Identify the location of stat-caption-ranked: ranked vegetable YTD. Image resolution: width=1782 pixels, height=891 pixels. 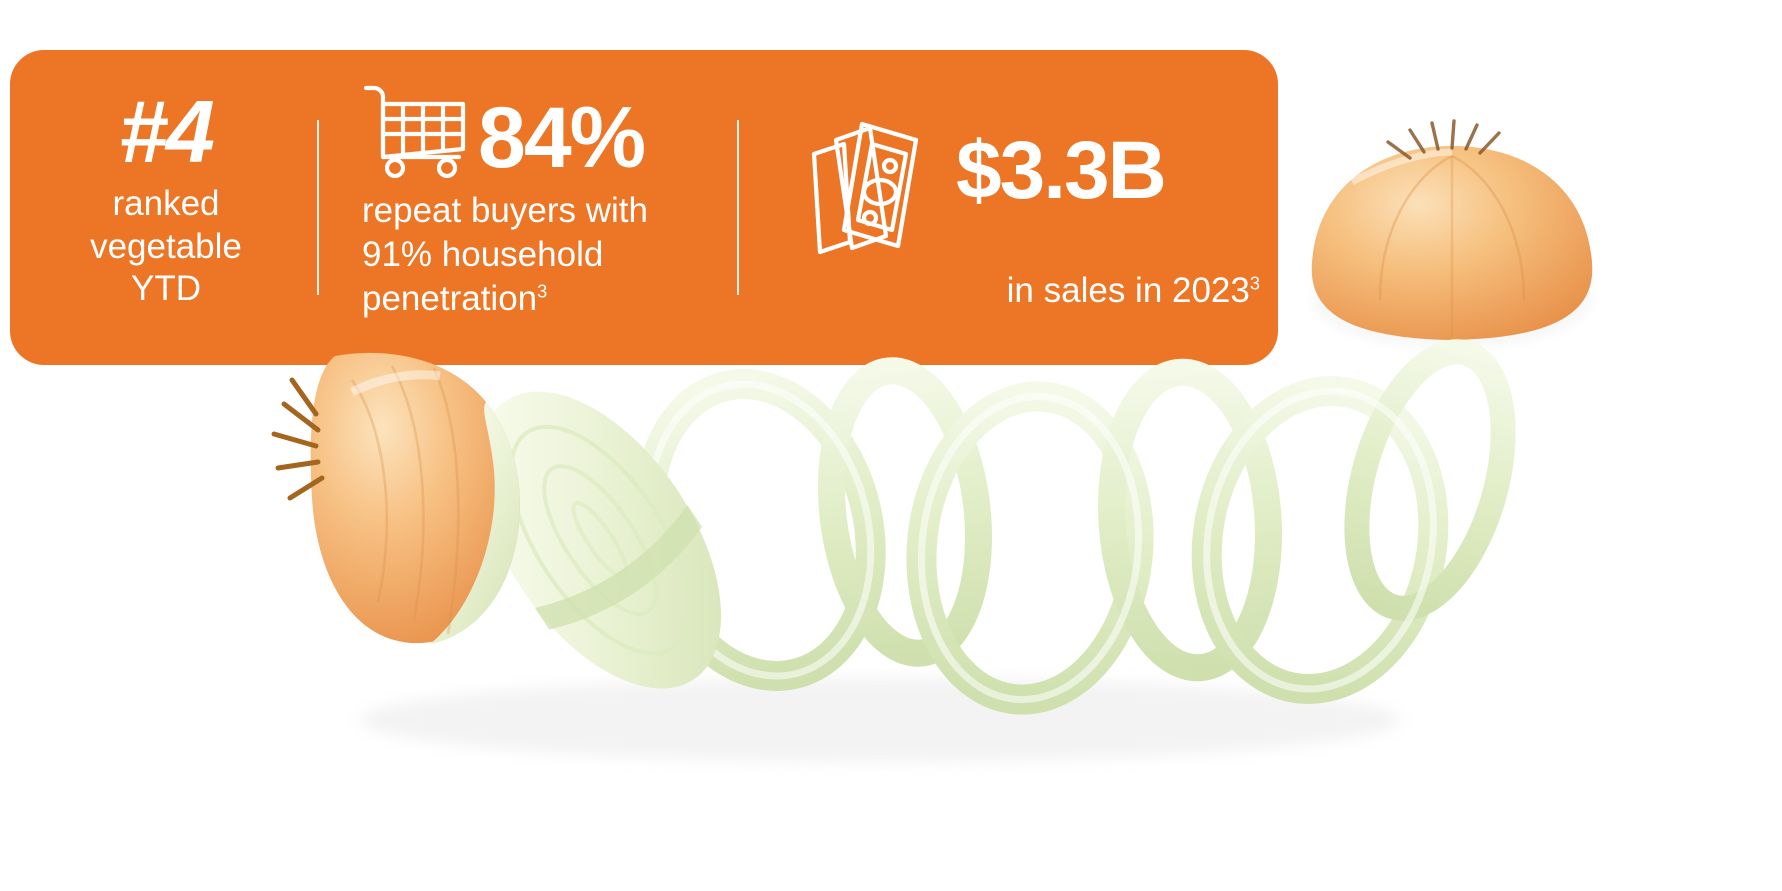
(166, 247).